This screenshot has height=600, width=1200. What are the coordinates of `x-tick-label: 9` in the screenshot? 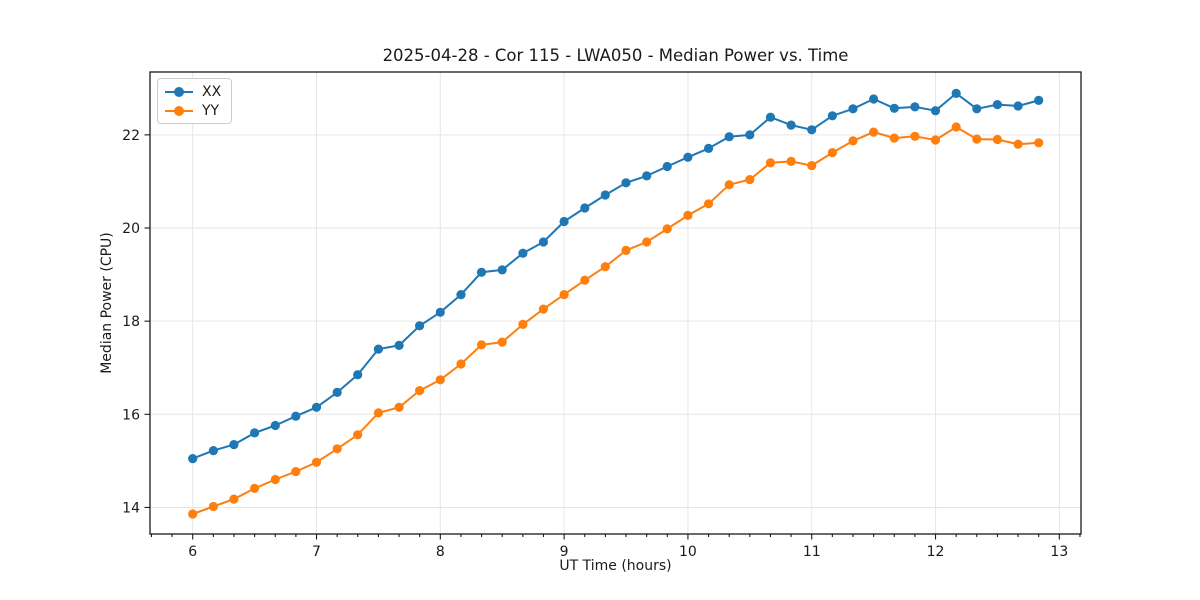 It's located at (564, 552).